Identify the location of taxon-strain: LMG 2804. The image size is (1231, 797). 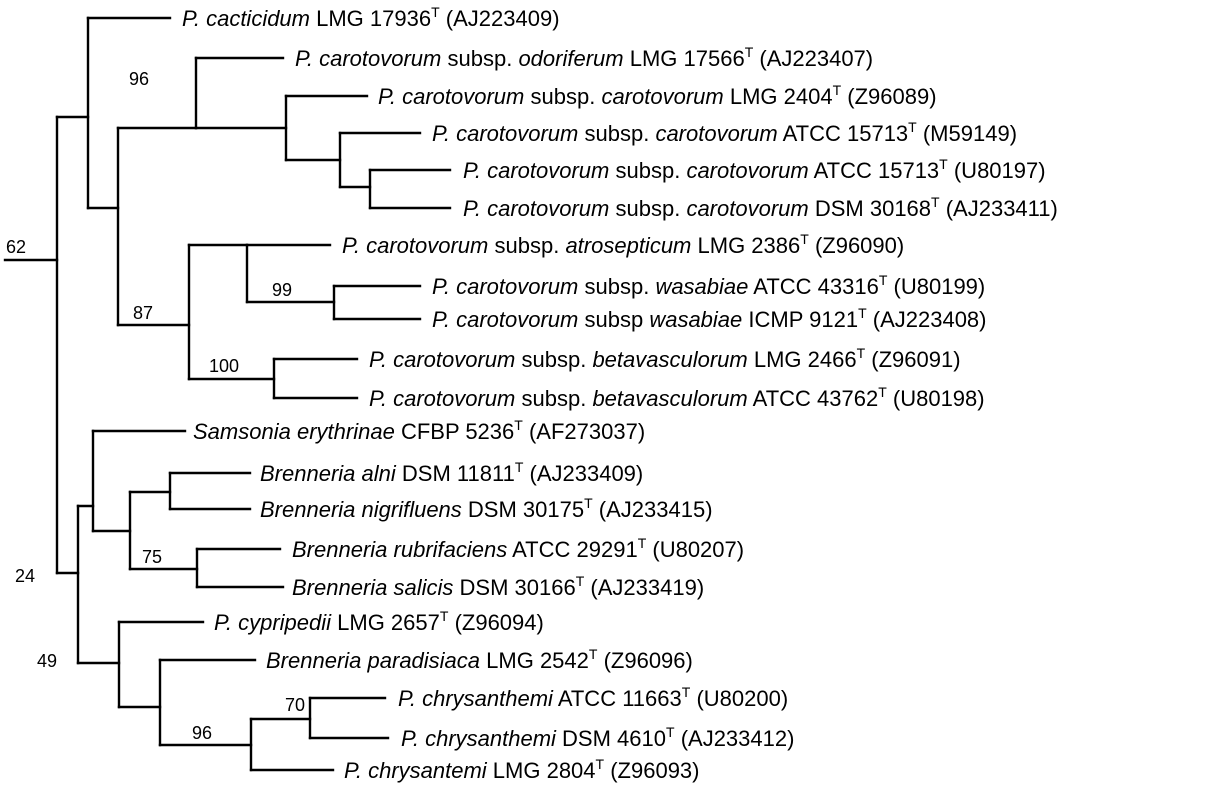
(544, 770).